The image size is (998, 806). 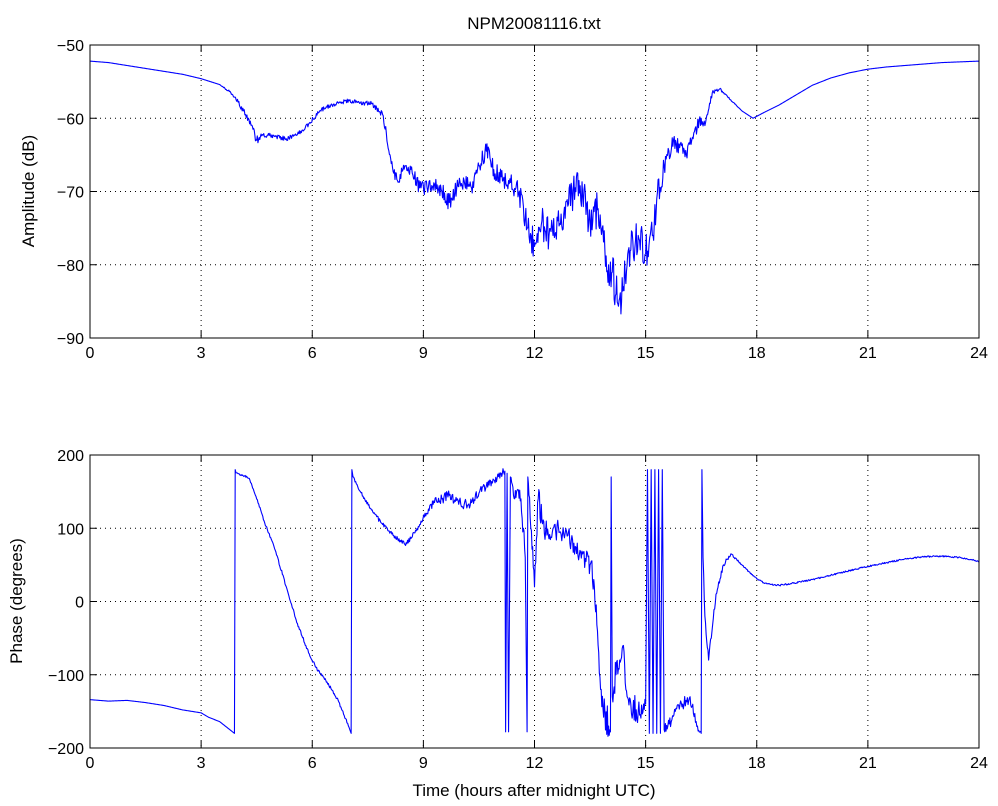 What do you see at coordinates (70, 339) in the screenshot?
I see `y-tick-label: −90` at bounding box center [70, 339].